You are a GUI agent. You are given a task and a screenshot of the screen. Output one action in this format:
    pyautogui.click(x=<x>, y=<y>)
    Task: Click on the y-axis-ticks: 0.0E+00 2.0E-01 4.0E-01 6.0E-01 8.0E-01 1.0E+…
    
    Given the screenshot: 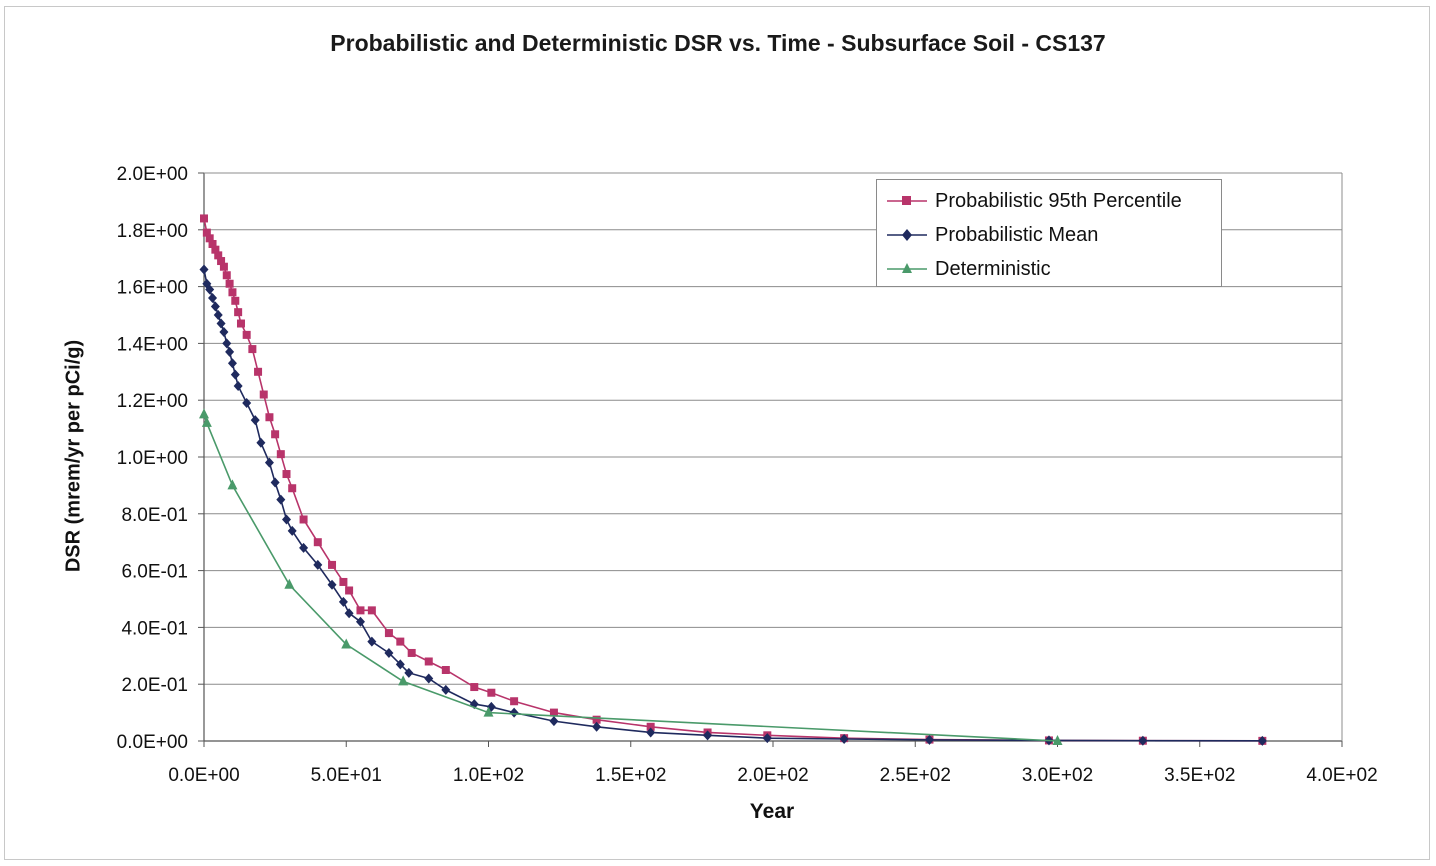 What is the action you would take?
    pyautogui.click(x=160, y=458)
    